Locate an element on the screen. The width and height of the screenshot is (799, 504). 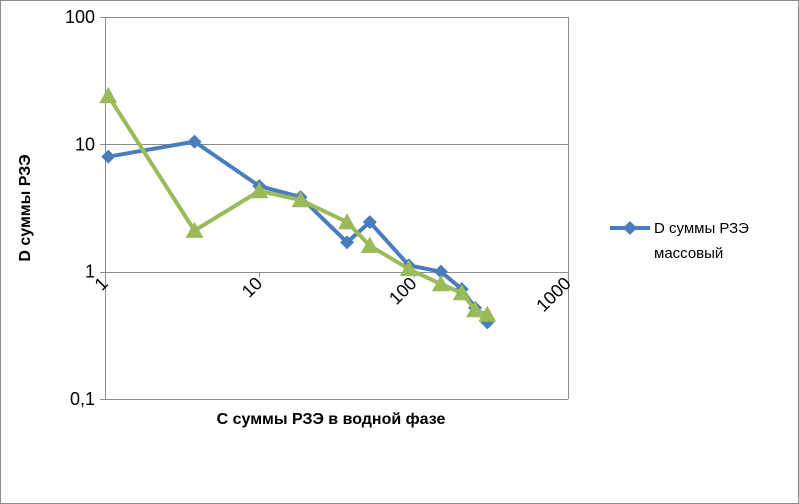
legend-swatch-marker is located at coordinates (630, 228).